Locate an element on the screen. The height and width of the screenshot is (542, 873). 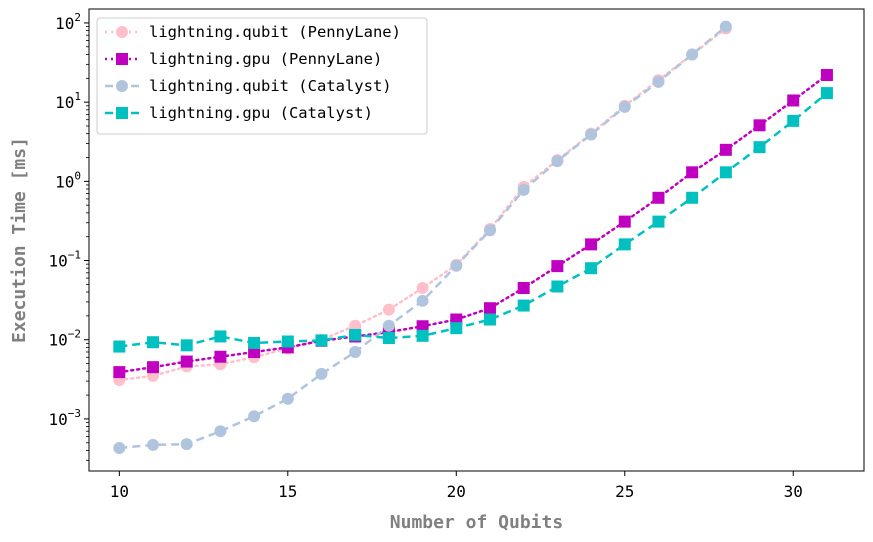
legend-entry: lightning.gpu (PennyLane) is located at coordinates (243, 59).